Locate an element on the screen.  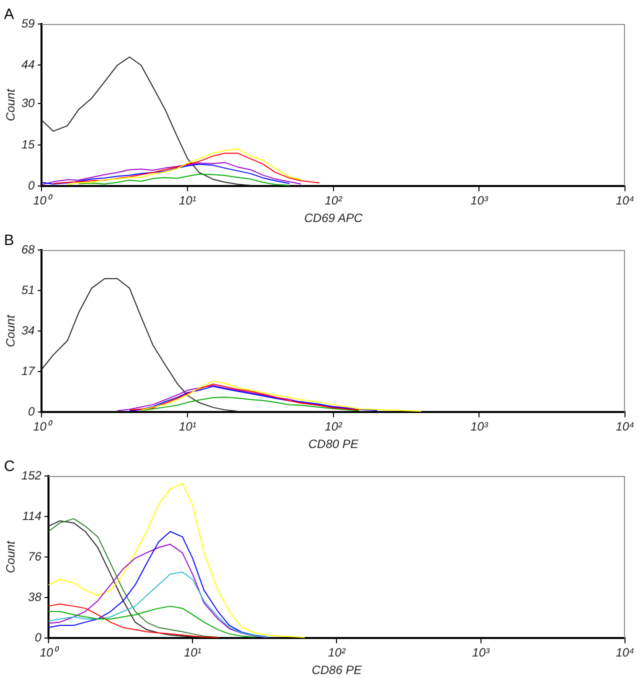
chart-title: C is located at coordinates (9, 467).